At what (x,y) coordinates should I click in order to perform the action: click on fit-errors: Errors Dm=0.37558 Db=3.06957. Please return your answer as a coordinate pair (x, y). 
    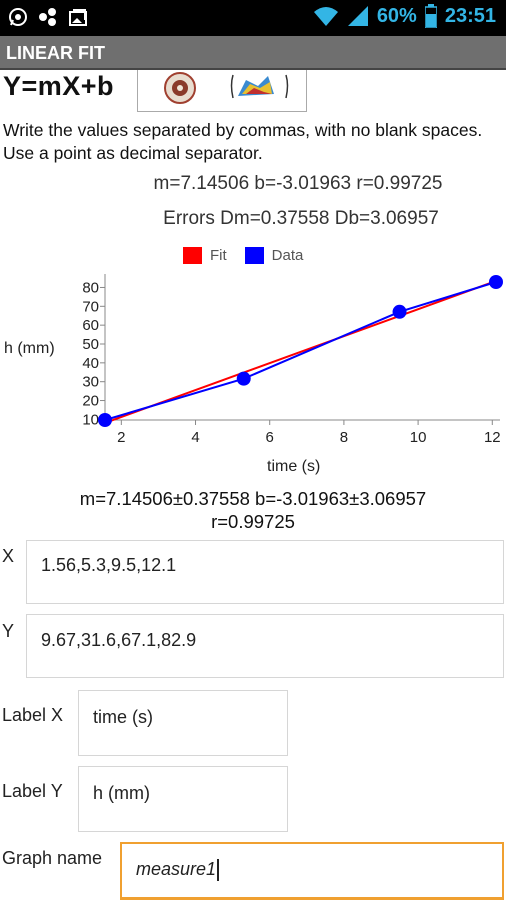
    Looking at the image, I should click on (253, 219).